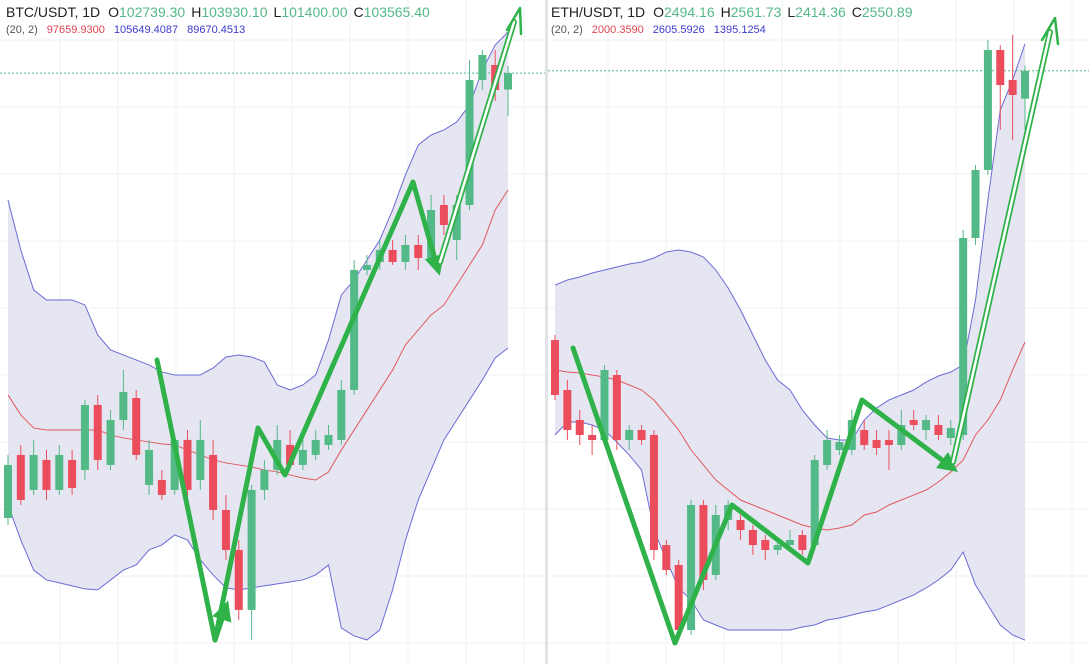 The height and width of the screenshot is (664, 1089). I want to click on indicator-value: 2605.5926, so click(678, 30).